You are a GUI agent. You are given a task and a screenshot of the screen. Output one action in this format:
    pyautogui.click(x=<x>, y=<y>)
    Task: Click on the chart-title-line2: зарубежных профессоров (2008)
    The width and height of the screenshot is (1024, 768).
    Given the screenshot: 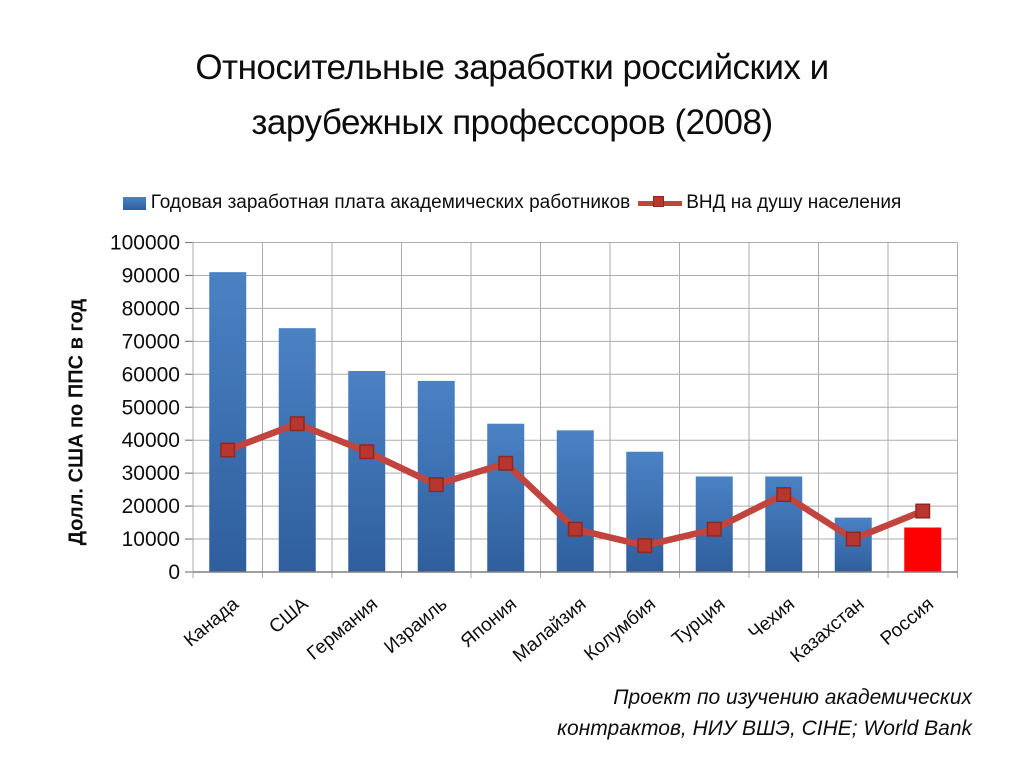 What is the action you would take?
    pyautogui.click(x=512, y=122)
    